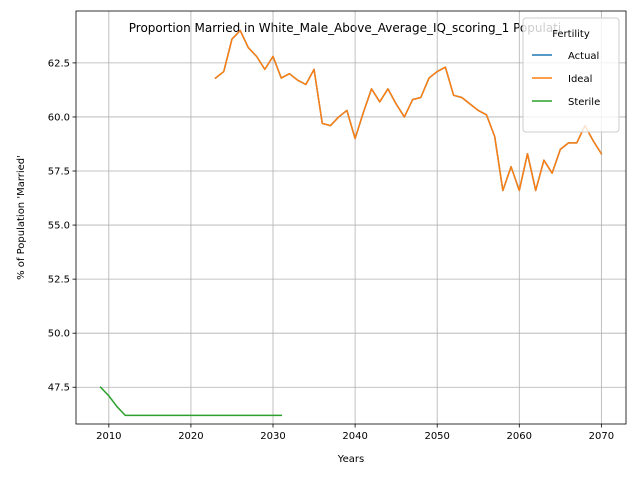  I want to click on y-axis-label: % of Population 'Married', so click(21, 217).